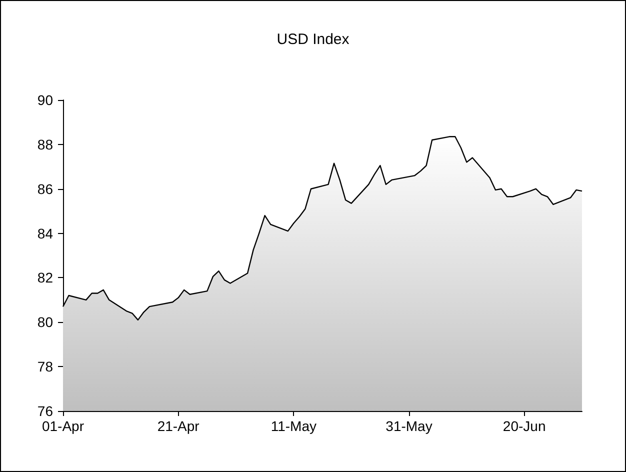 This screenshot has width=626, height=472. What do you see at coordinates (45, 144) in the screenshot?
I see `y-tick-label: 88` at bounding box center [45, 144].